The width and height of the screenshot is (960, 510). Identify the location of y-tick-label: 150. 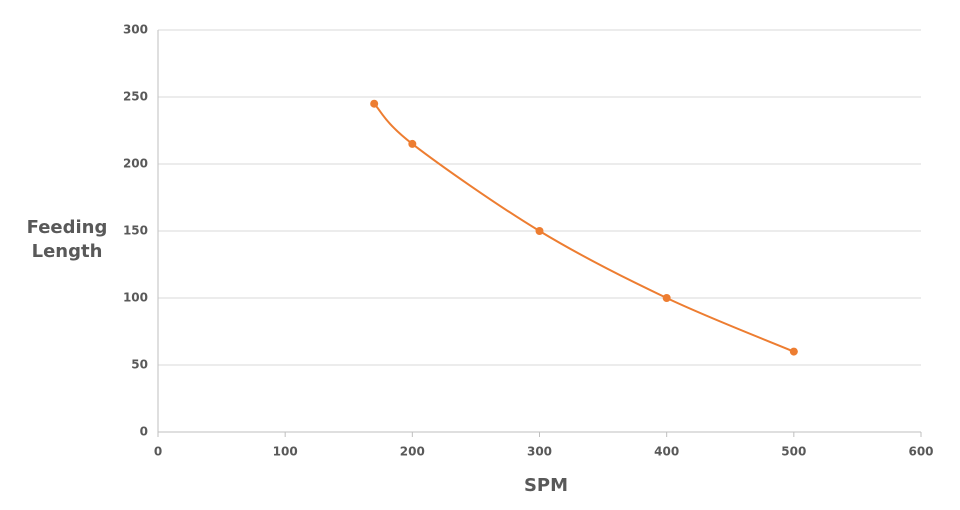
(135, 231).